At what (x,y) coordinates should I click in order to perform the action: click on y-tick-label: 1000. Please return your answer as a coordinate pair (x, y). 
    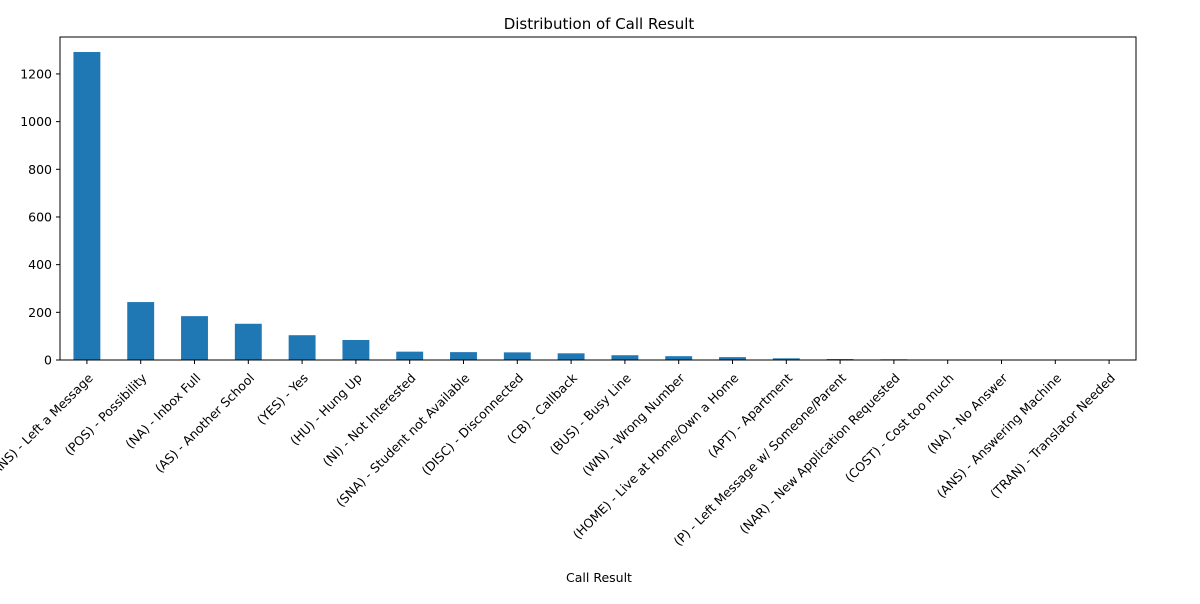
    Looking at the image, I should click on (36, 121).